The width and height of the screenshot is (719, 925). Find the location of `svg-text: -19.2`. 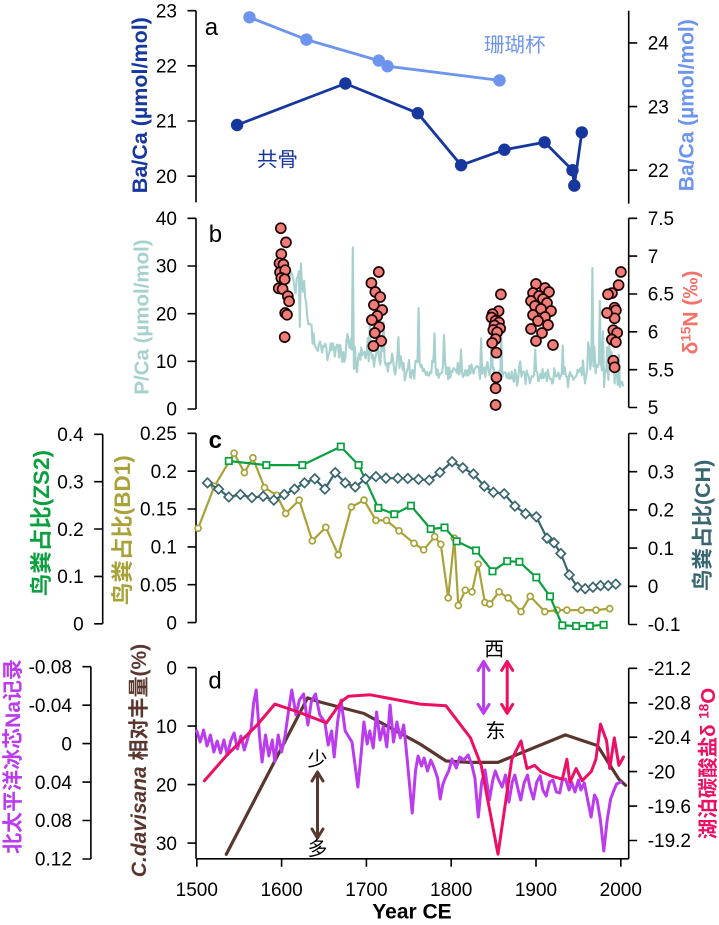

svg-text: -19.2 is located at coordinates (669, 841).